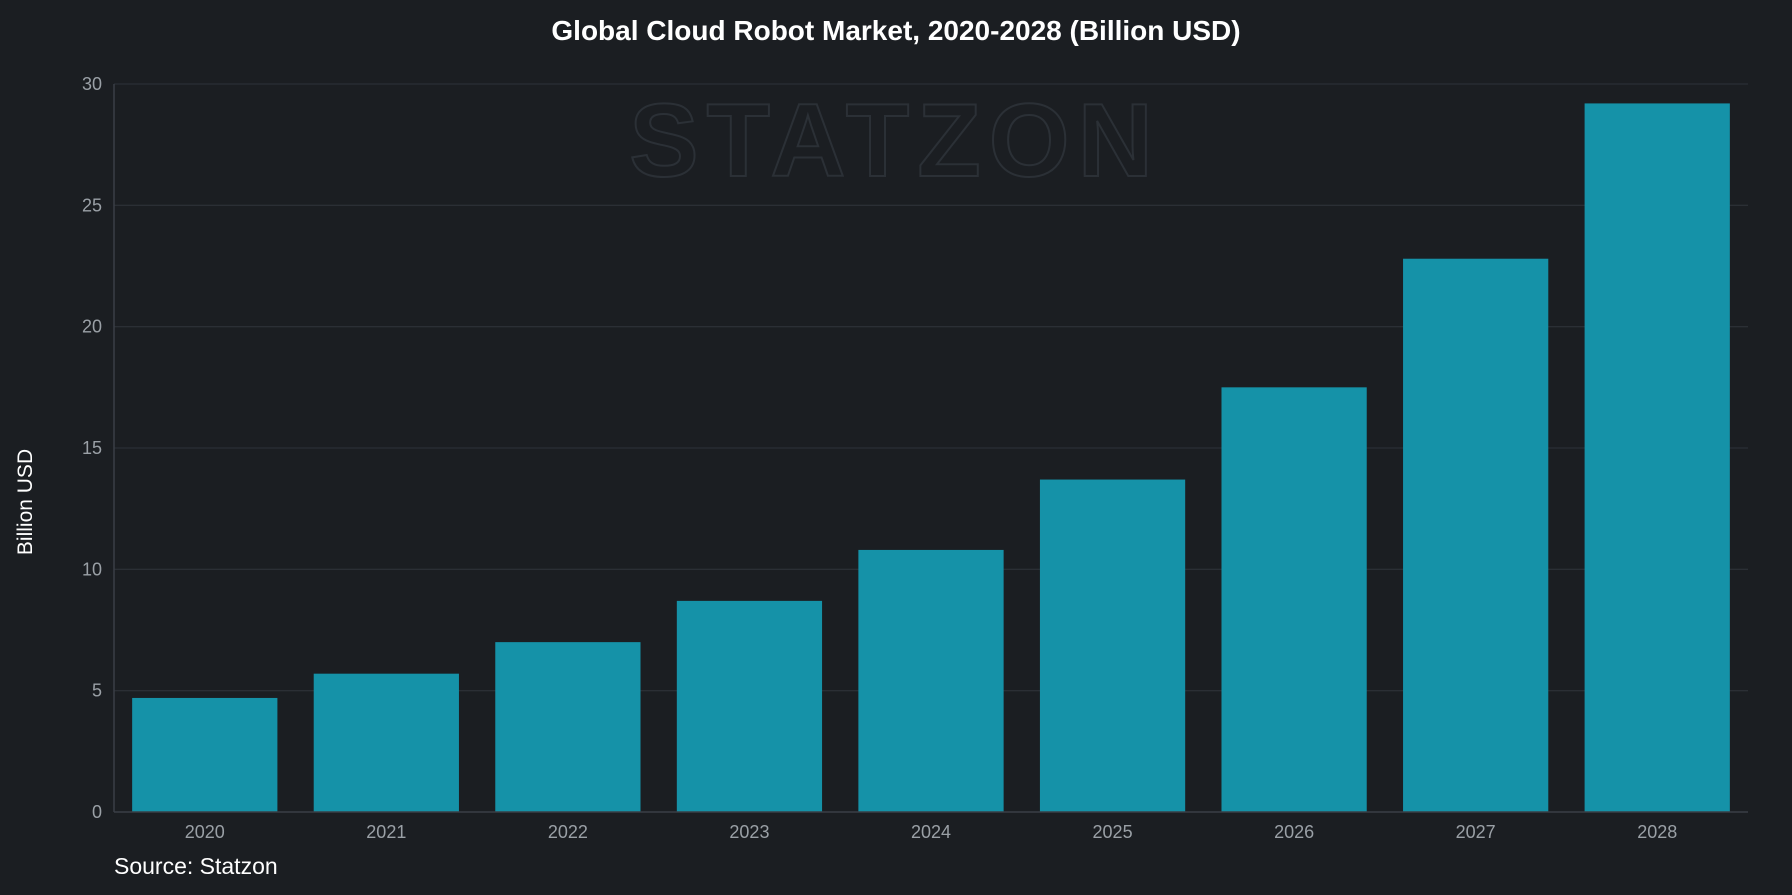 This screenshot has width=1792, height=895. What do you see at coordinates (1657, 457) in the screenshot?
I see `bar-2028` at bounding box center [1657, 457].